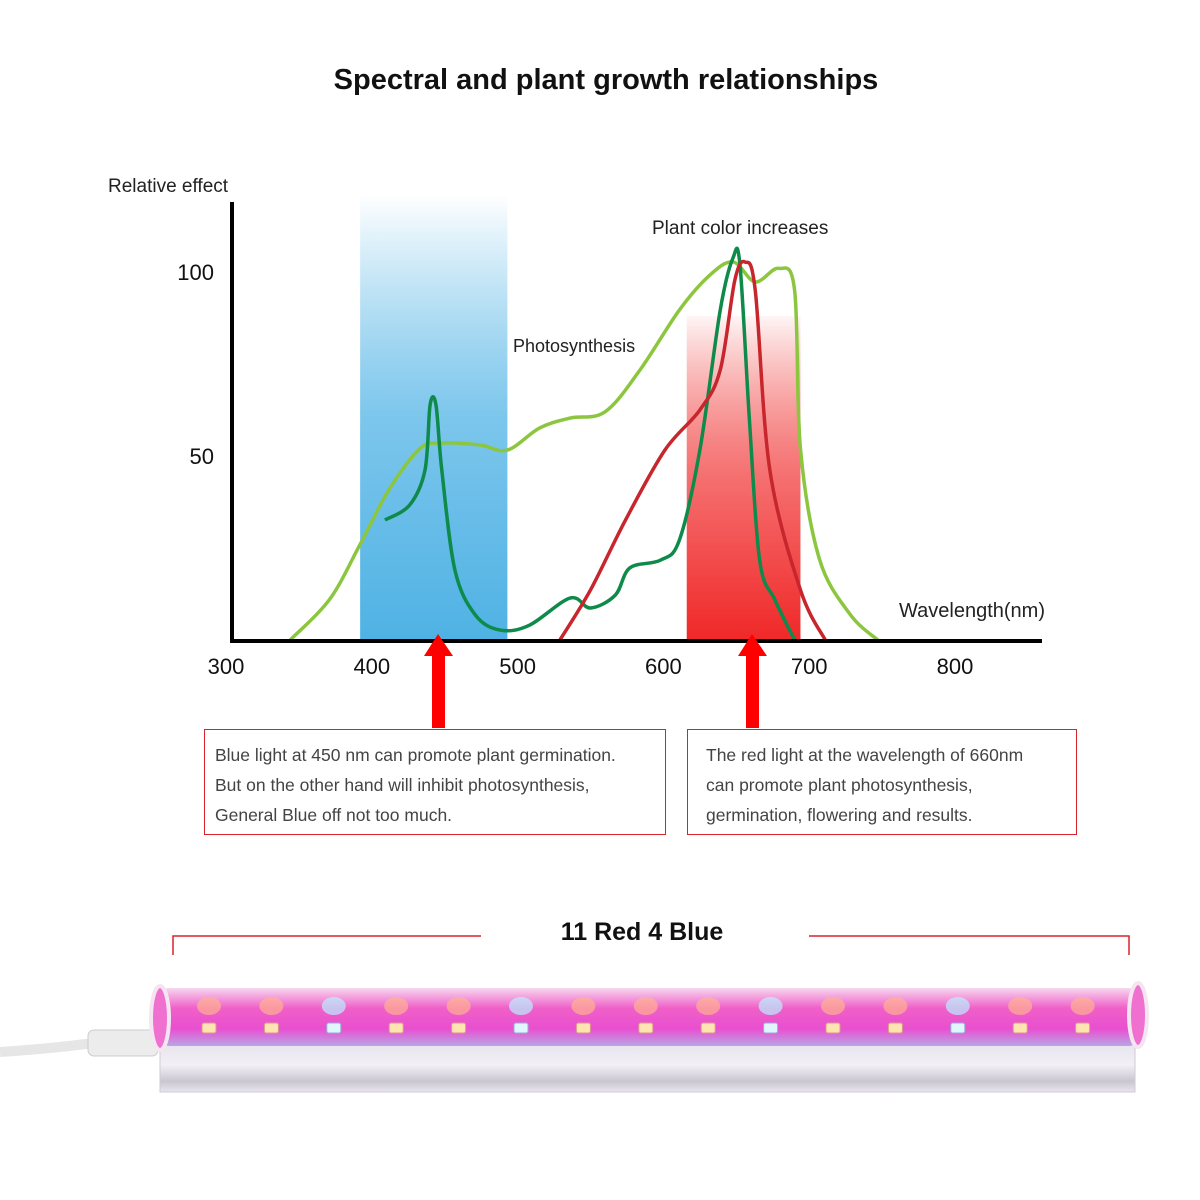  Describe the element at coordinates (642, 932) in the screenshot. I see `lamp-title: 11 Red 4 Blue` at that location.